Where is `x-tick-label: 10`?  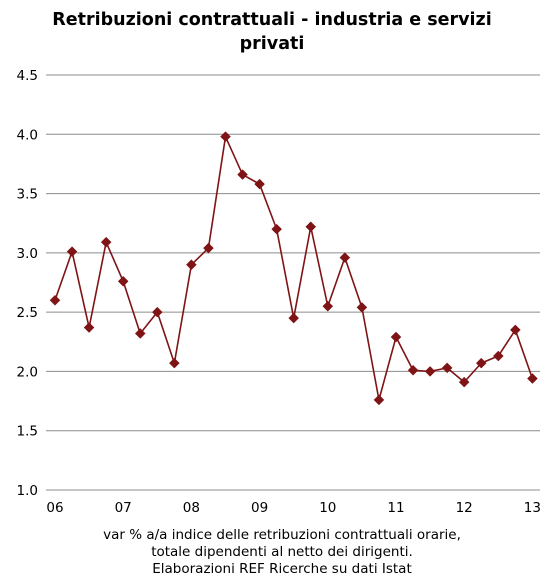 x-tick-label: 10 is located at coordinates (327, 508).